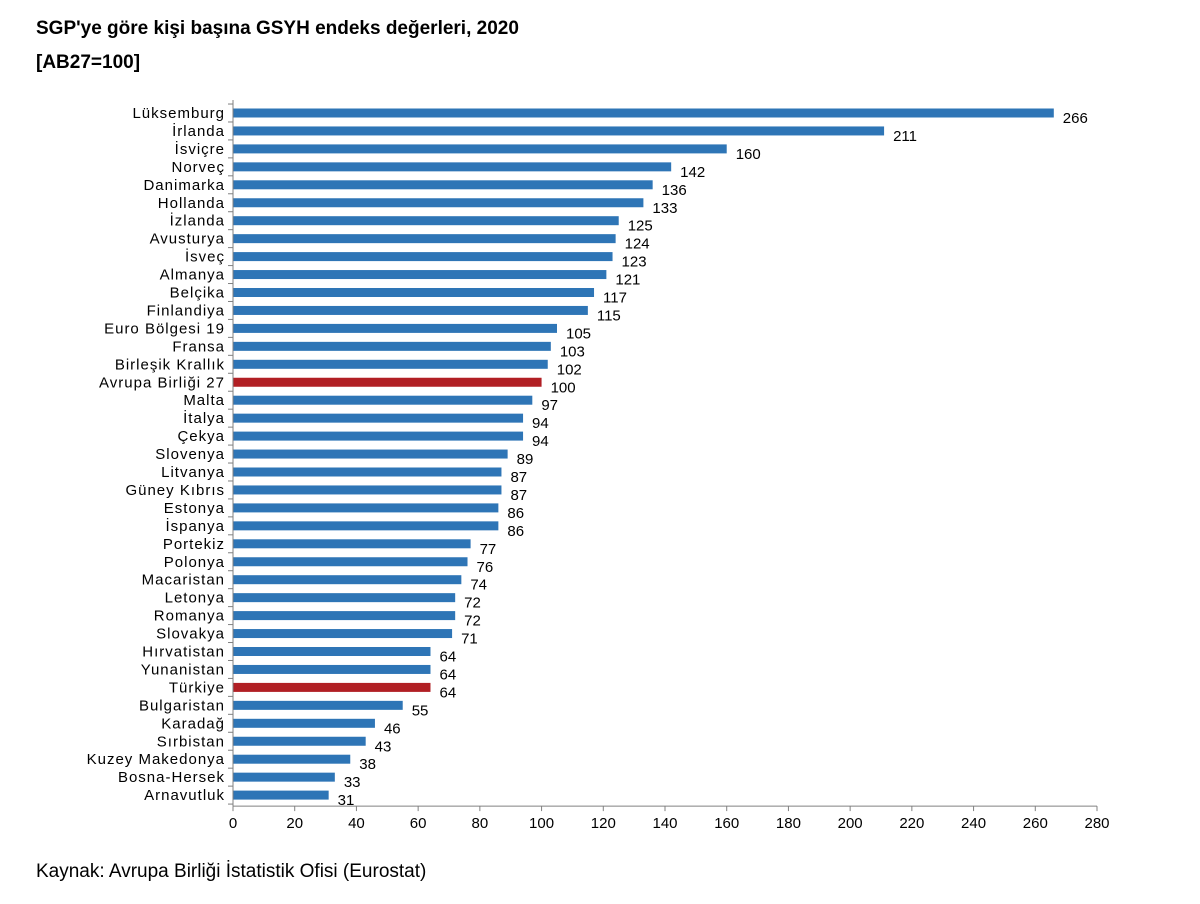 The height and width of the screenshot is (904, 1200). What do you see at coordinates (193, 723) in the screenshot?
I see `category-label: Karadağ` at bounding box center [193, 723].